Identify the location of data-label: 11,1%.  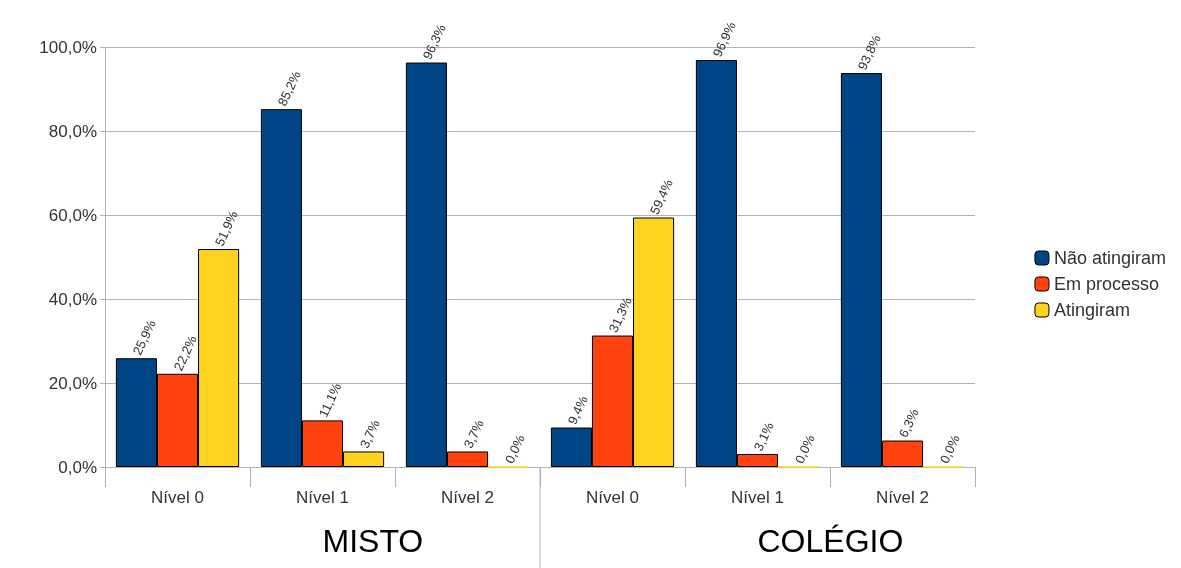
(330, 400).